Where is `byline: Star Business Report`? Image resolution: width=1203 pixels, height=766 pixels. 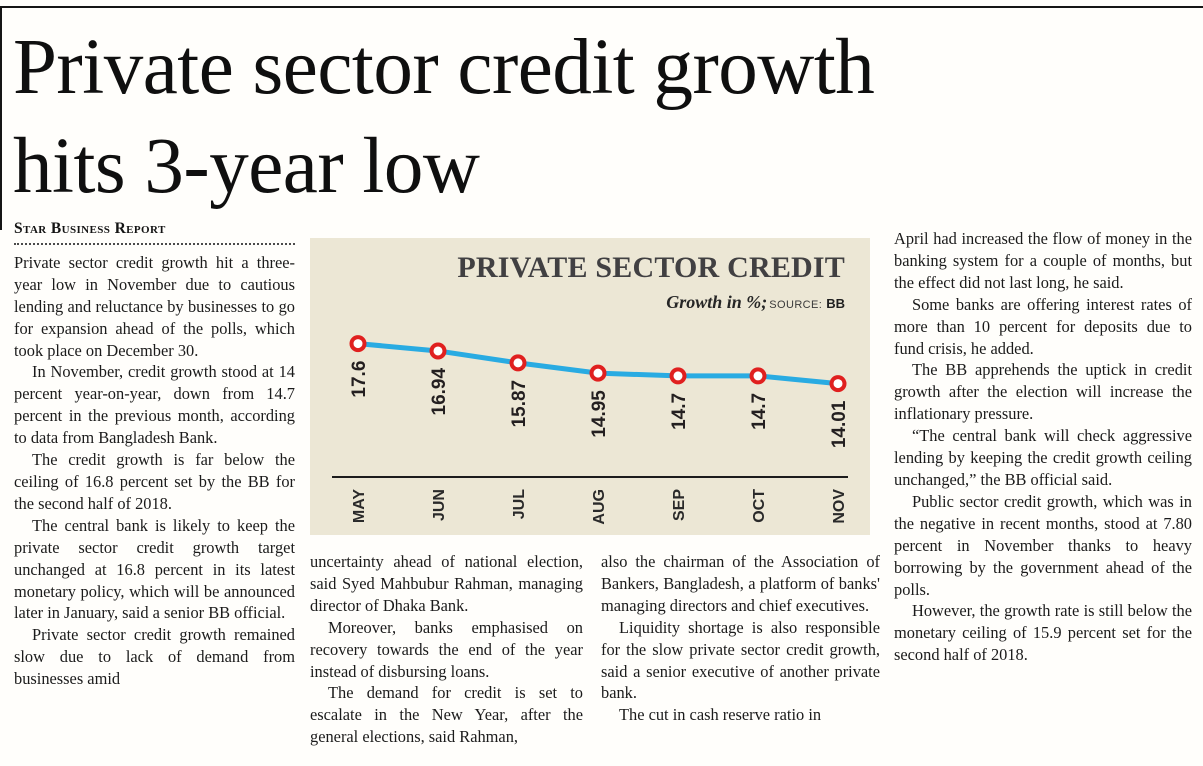
byline: Star Business Report is located at coordinates (90, 228).